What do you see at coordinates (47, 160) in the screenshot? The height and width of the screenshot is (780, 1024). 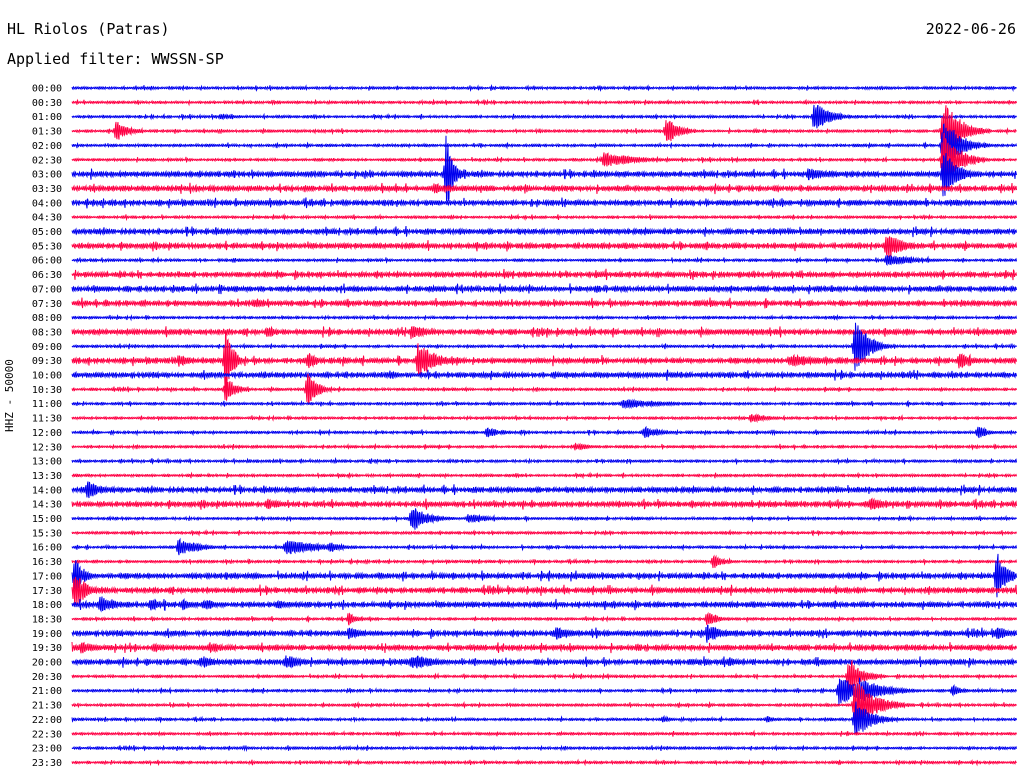 I see `row-time-label: 02:30` at bounding box center [47, 160].